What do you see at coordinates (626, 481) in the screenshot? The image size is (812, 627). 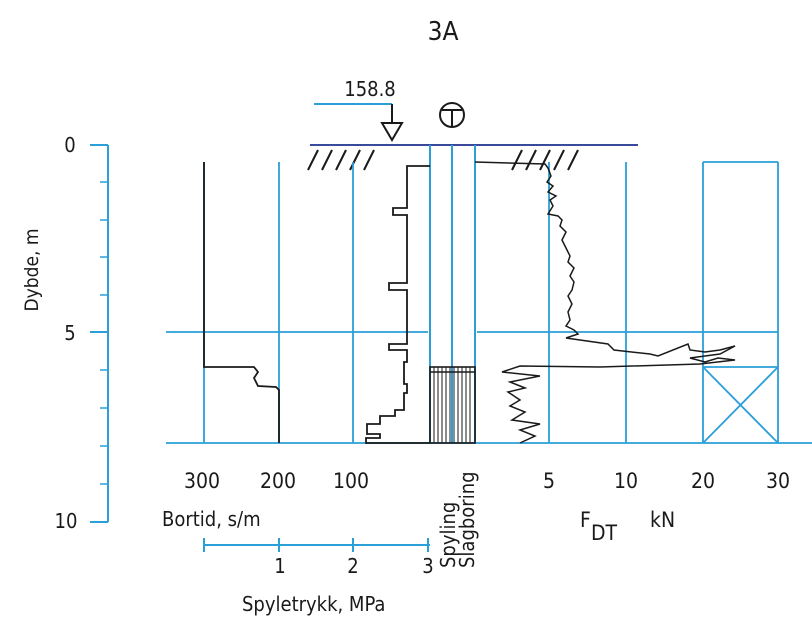 I see `fdt-tick-10: 10` at bounding box center [626, 481].